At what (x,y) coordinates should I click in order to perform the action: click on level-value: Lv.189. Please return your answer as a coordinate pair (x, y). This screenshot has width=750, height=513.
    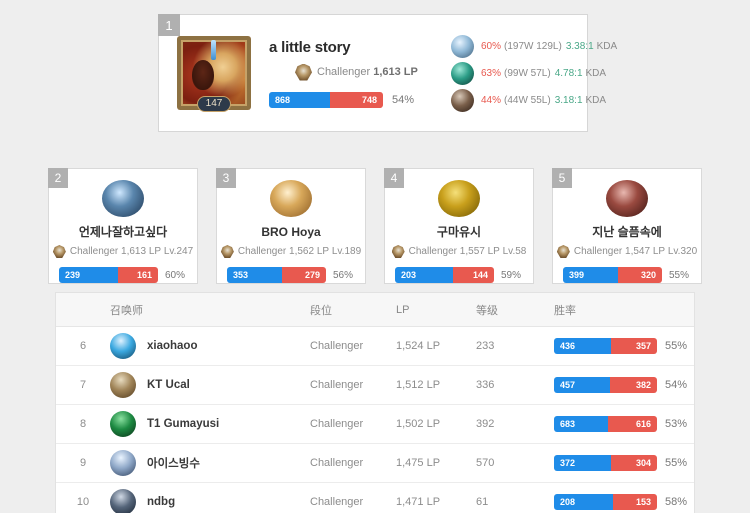
    Looking at the image, I should click on (346, 251).